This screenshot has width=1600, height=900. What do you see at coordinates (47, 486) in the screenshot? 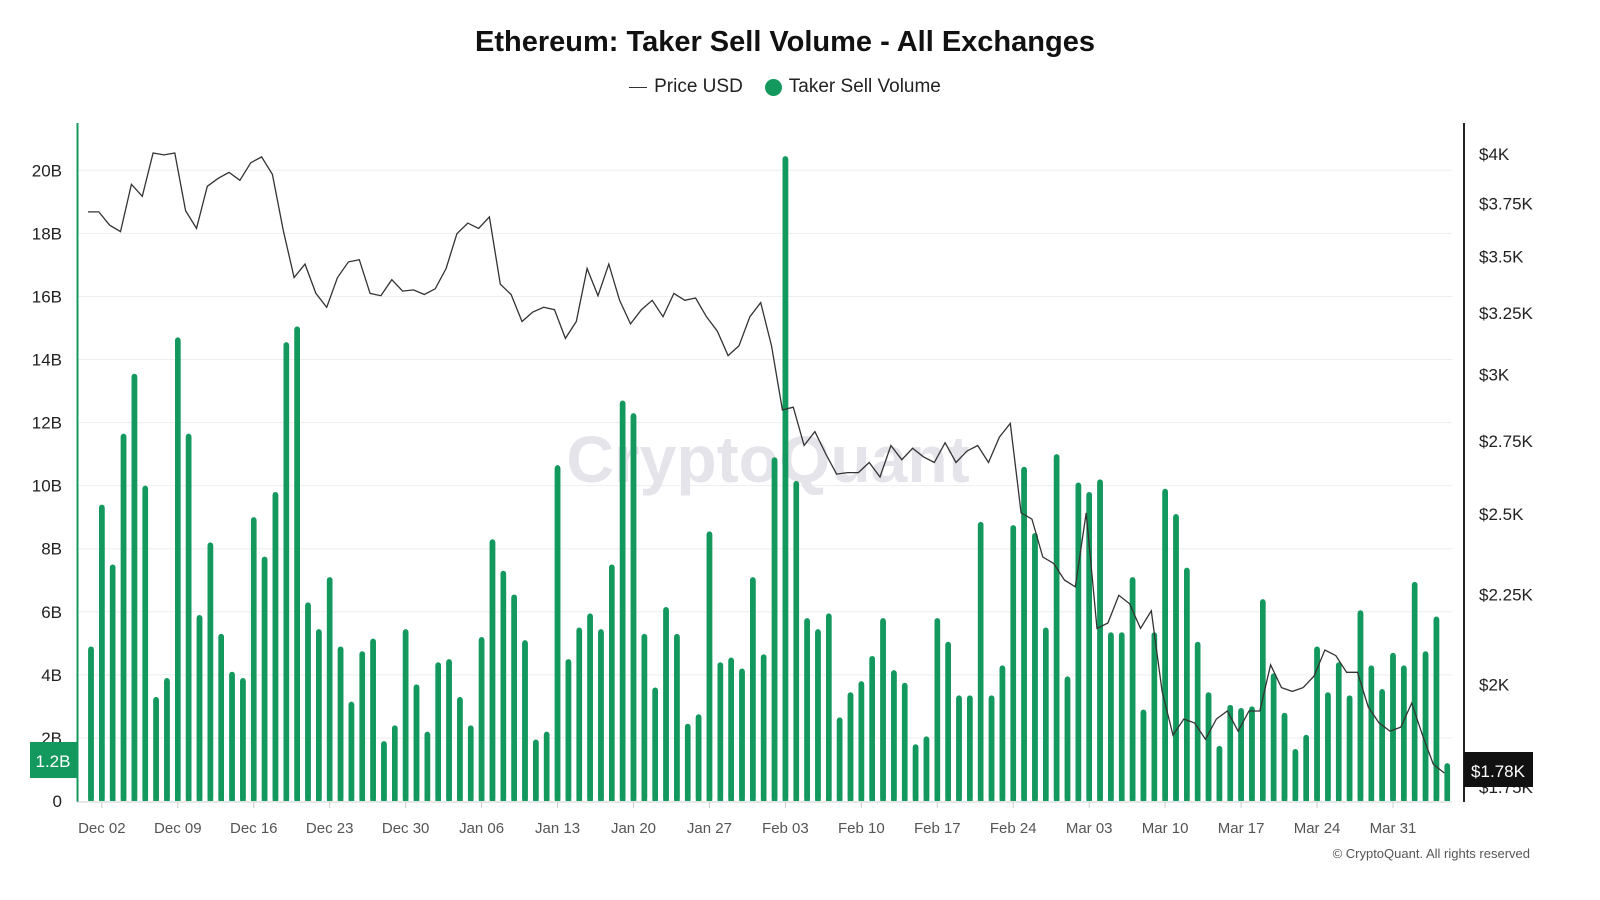
I see `y-left-tick-label: 10B` at bounding box center [47, 486].